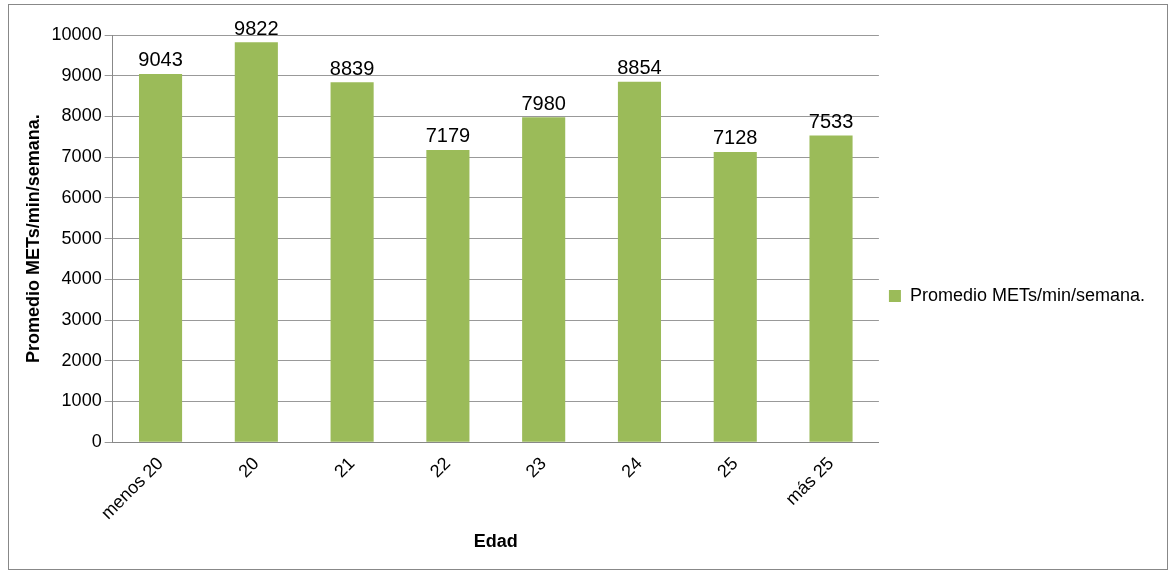 This screenshot has height=574, width=1176. What do you see at coordinates (248, 467) in the screenshot?
I see `x-tick-label: 20` at bounding box center [248, 467].